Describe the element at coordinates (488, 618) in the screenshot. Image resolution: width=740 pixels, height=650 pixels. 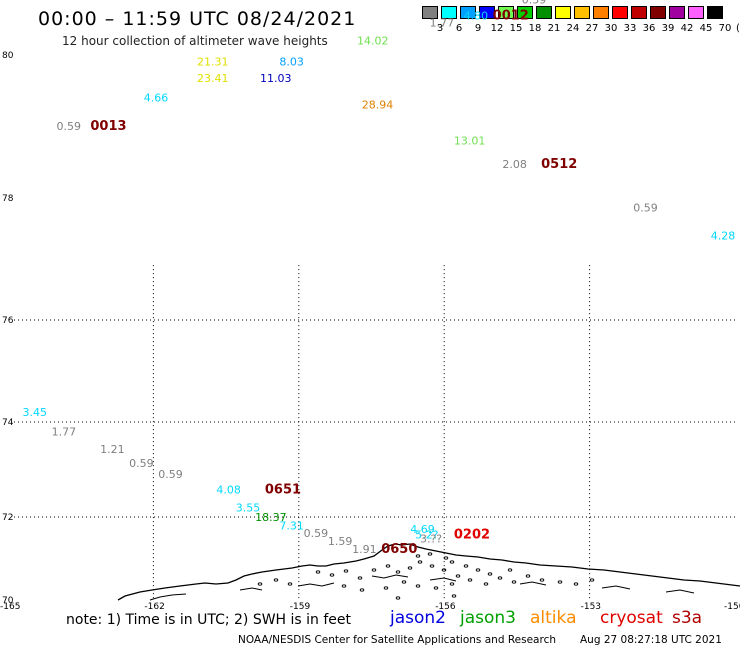
I see `mission-jason3: jason3` at that location.